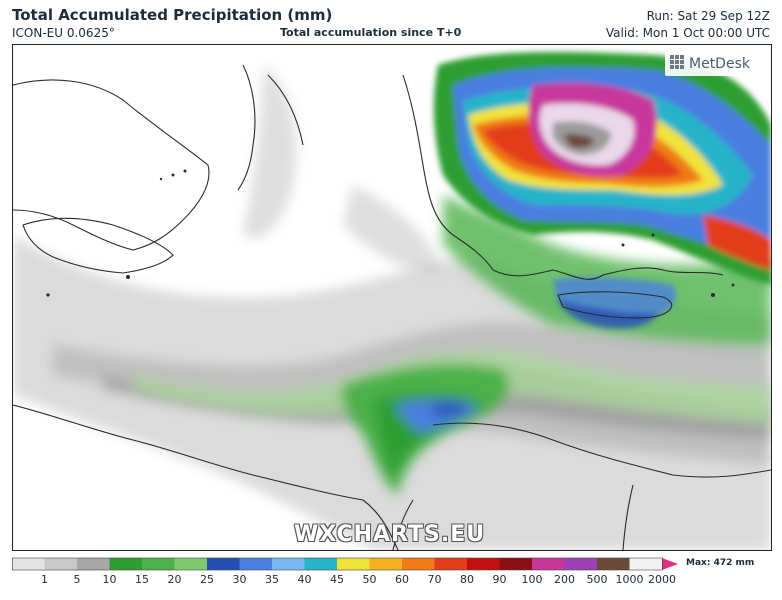 The image size is (782, 600). What do you see at coordinates (111, 165) in the screenshot?
I see `coastline-italy-south` at bounding box center [111, 165].